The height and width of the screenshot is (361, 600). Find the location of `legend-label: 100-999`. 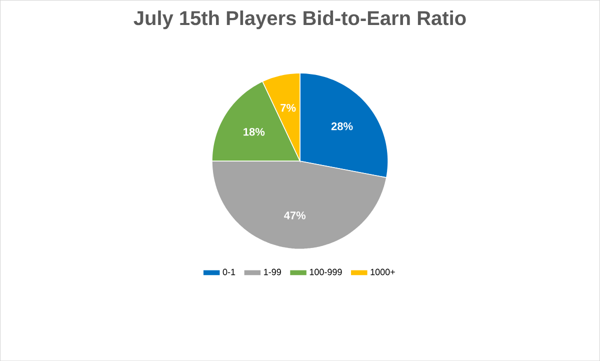

legend-label: 100-999 is located at coordinates (326, 272).